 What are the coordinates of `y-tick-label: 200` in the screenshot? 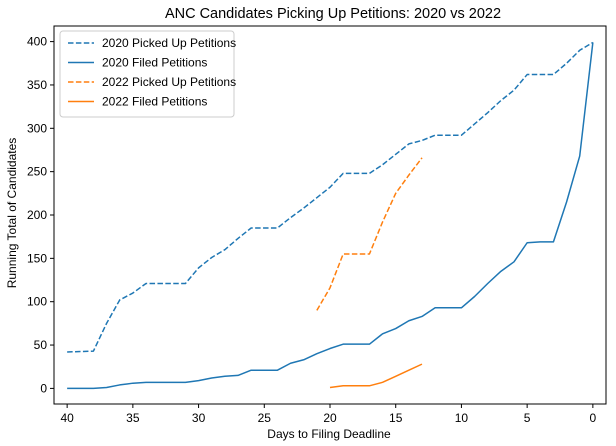 It's located at (37, 215).